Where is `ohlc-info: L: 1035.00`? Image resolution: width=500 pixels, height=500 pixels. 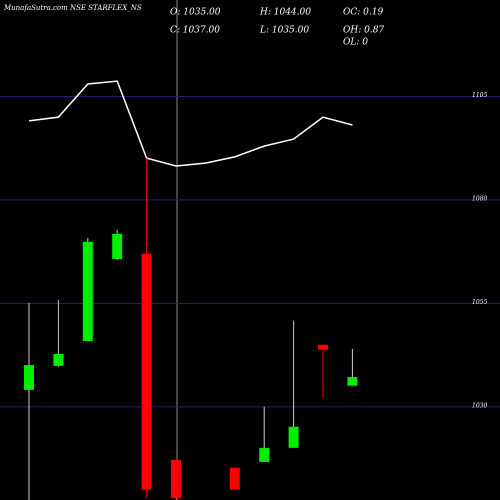 ohlc-info: L: 1035.00 is located at coordinates (284, 31).